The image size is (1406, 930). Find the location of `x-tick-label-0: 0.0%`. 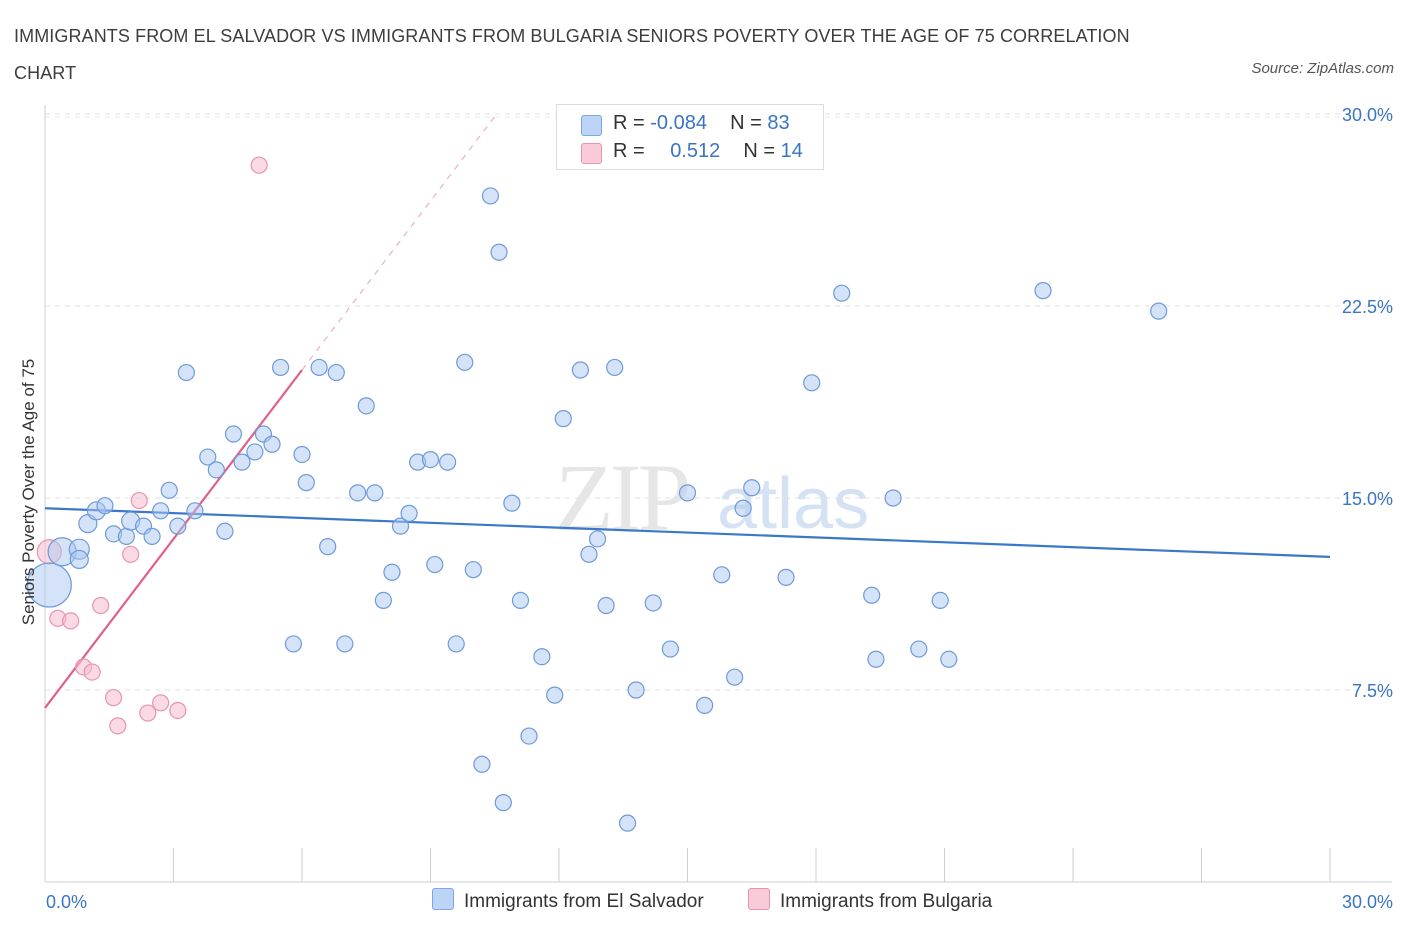

x-tick-label-0: 0.0% is located at coordinates (66, 902).